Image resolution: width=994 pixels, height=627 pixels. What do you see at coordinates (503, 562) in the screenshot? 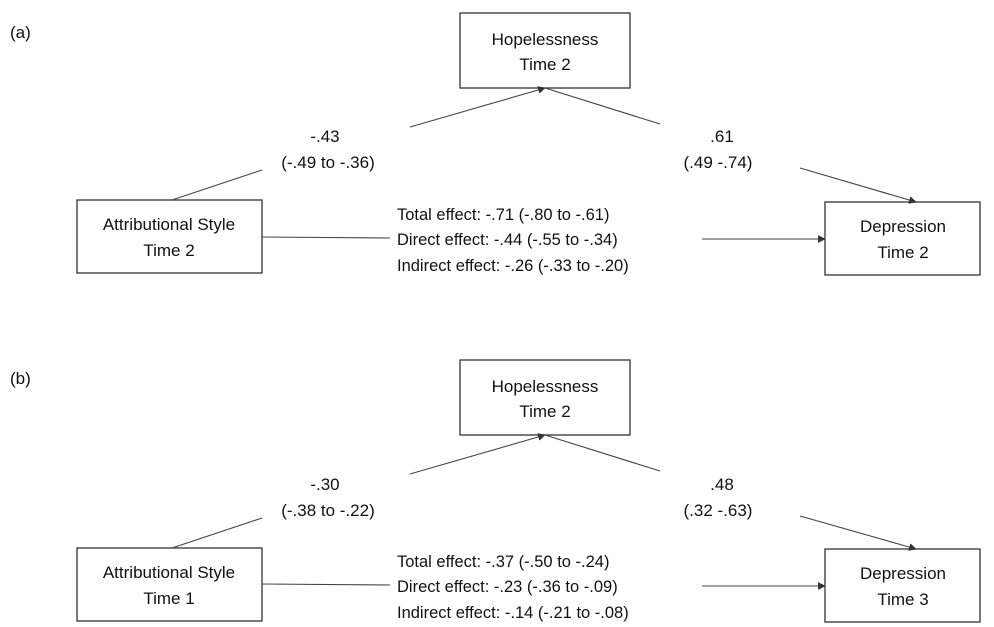
I see `total-effect-b: Total effect: -.37 (-.50 to -.24)` at bounding box center [503, 562].